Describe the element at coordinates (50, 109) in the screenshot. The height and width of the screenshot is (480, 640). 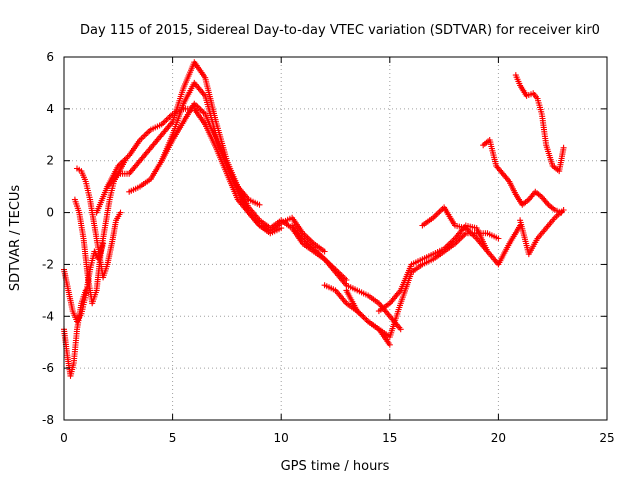
I see `y-tick-label: 4` at that location.